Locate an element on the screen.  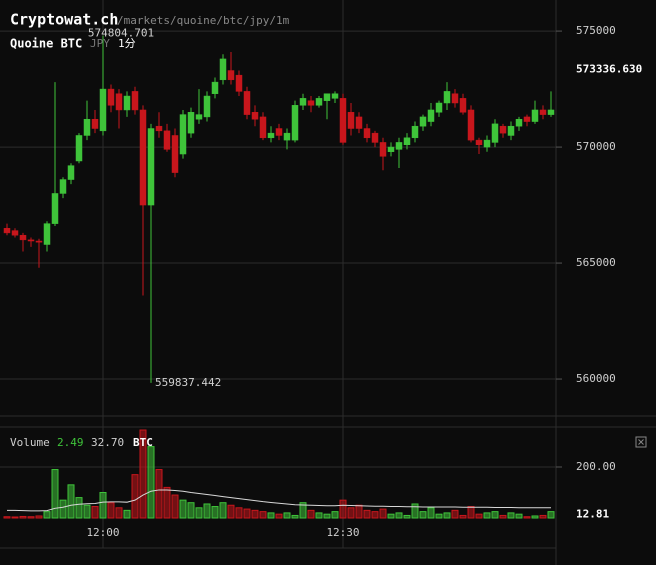
y-tick-label: 560000 is located at coordinates (596, 378).